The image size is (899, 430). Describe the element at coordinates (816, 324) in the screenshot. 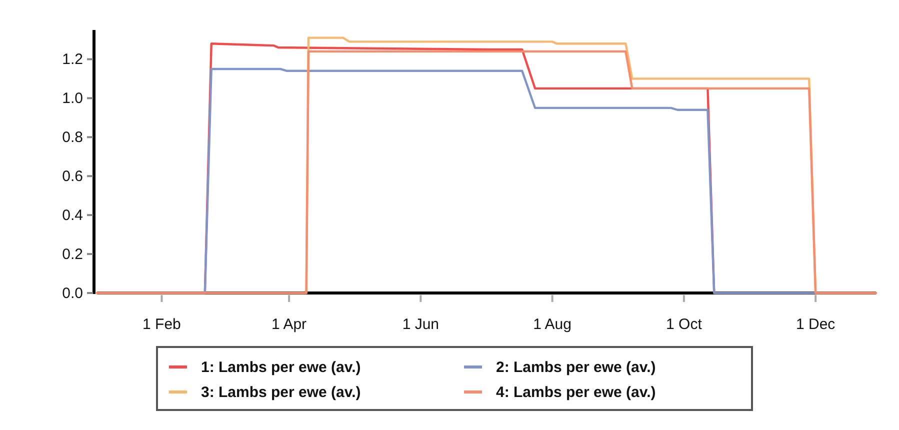

I see `x-tick-label: 1 Dec` at that location.